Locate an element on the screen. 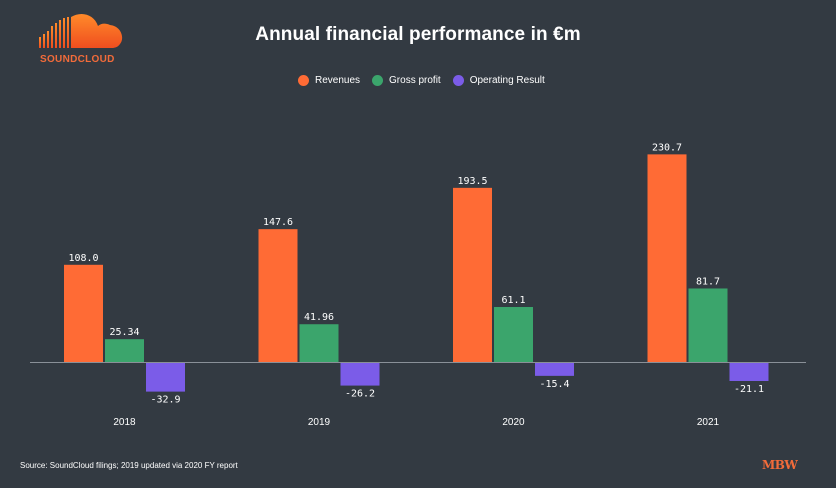  bar-gross-profit-2020 is located at coordinates (513, 334).